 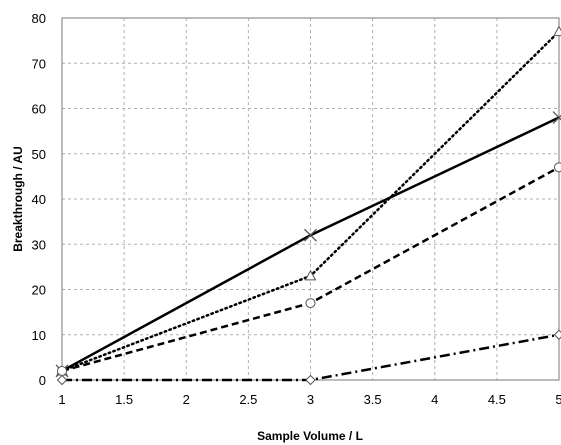 I want to click on y-tick-label: 80, so click(x=39, y=18).